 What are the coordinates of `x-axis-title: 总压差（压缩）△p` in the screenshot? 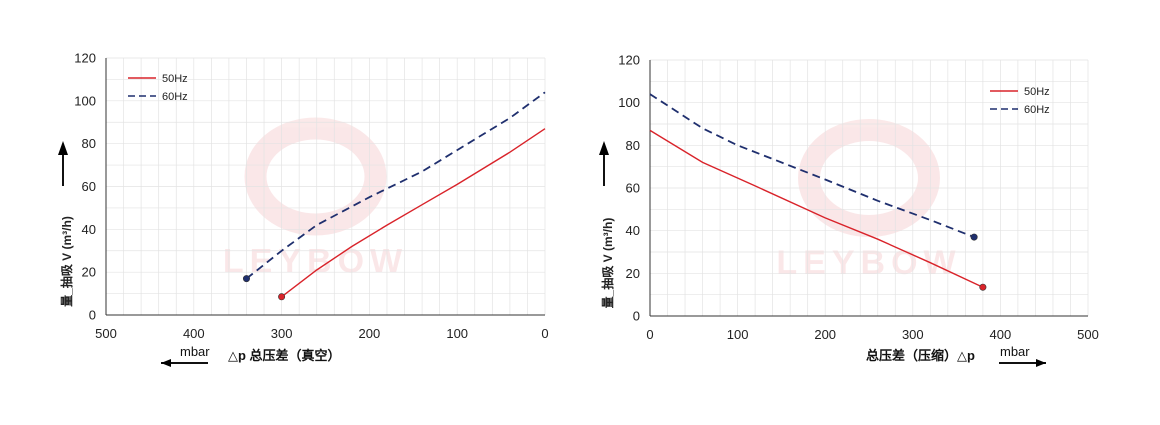 It's located at (920, 355).